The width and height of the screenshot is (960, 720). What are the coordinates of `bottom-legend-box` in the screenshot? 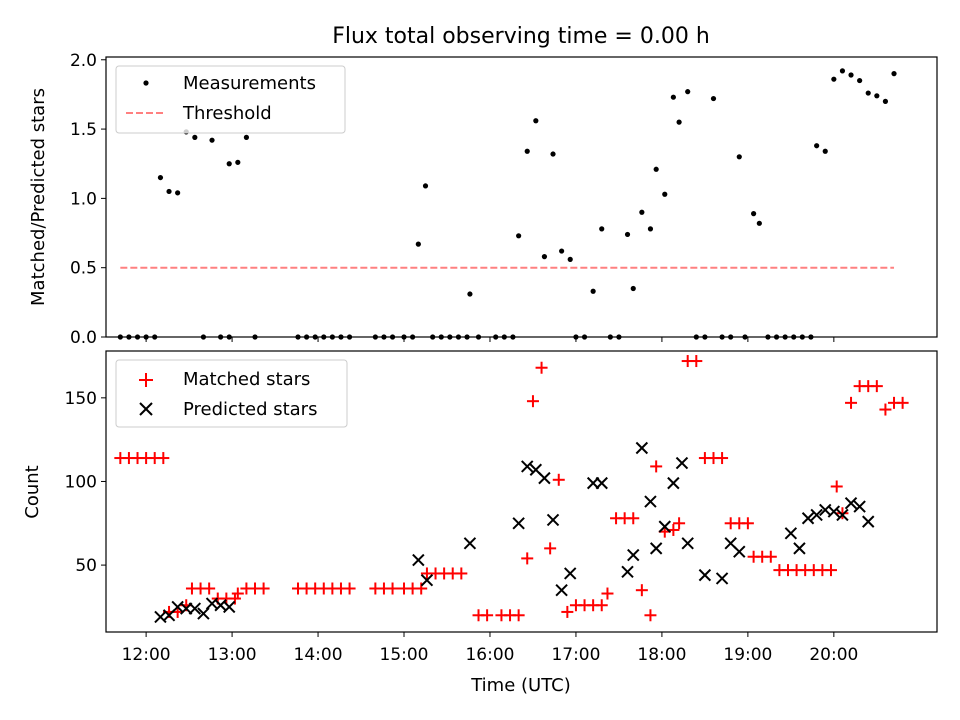 It's located at (231, 393).